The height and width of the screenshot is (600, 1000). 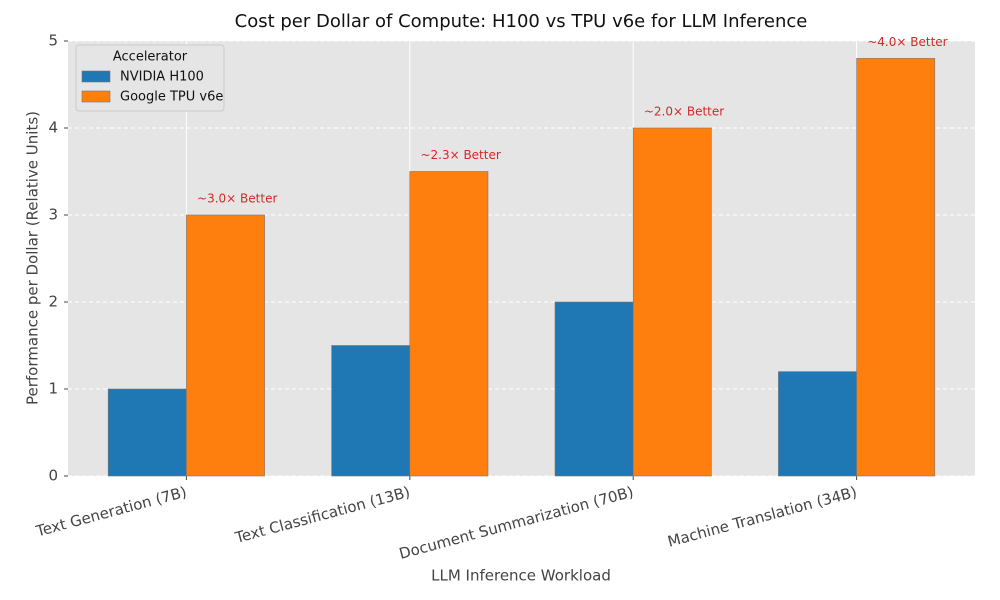 I want to click on x-tick-label: Document Summarization (70B), so click(x=516, y=523).